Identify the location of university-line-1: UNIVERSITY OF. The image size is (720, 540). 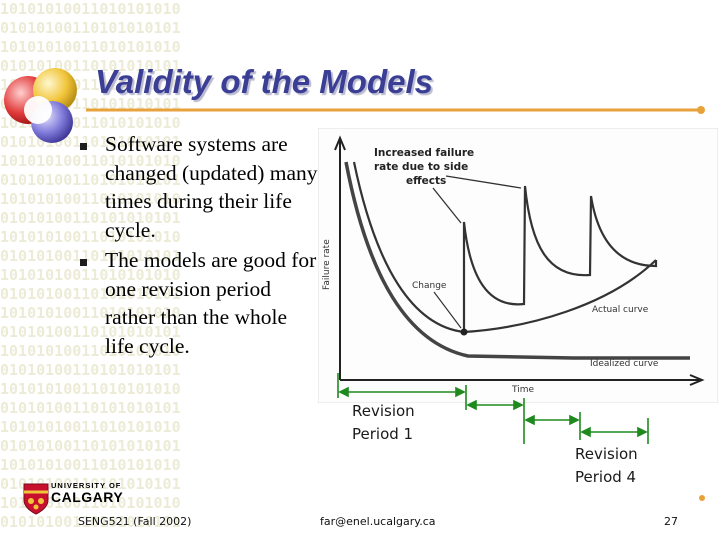
(86, 485).